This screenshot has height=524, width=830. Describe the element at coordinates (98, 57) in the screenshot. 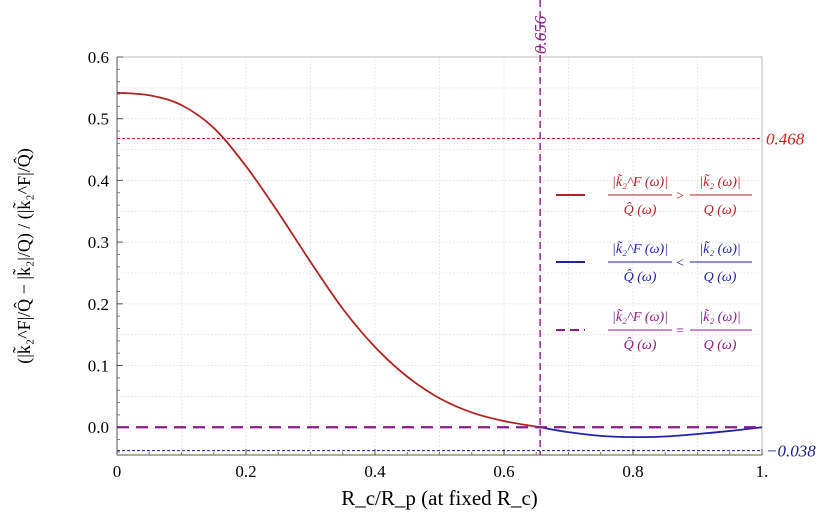

I see `y-tick-label: 0.6` at that location.